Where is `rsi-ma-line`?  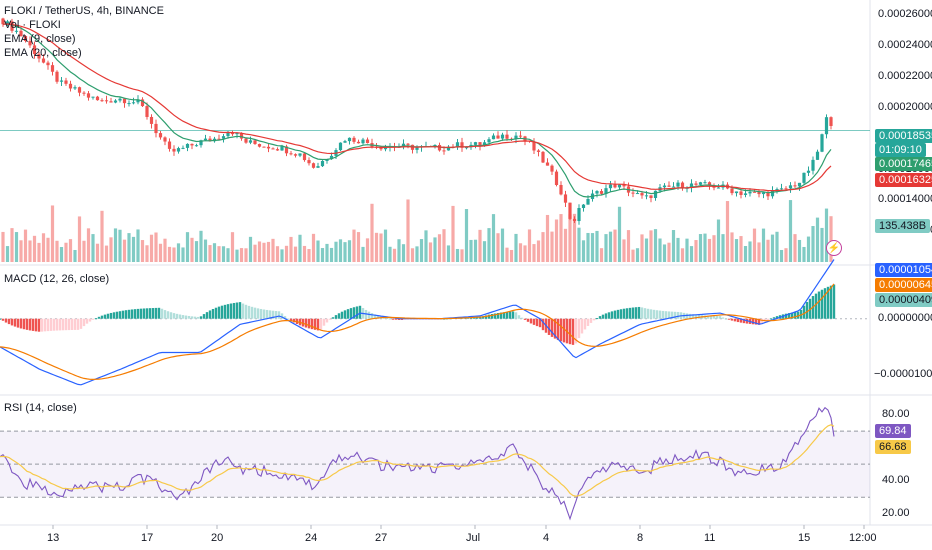
rsi-ma-line is located at coordinates (417, 460).